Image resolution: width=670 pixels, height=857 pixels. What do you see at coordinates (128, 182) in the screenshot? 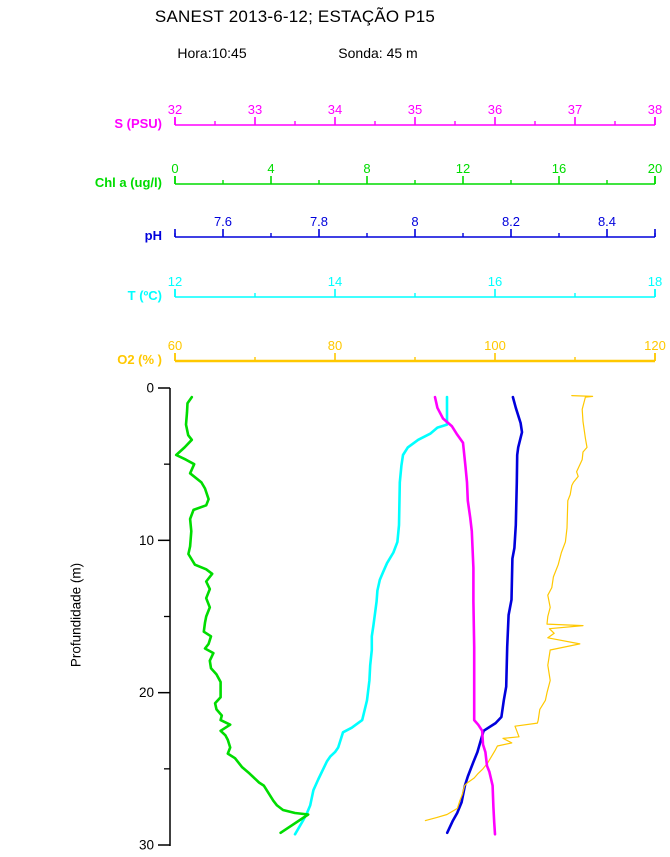
I see `chlorophyll-scale-label: Chl a (ug/l)` at bounding box center [128, 182].